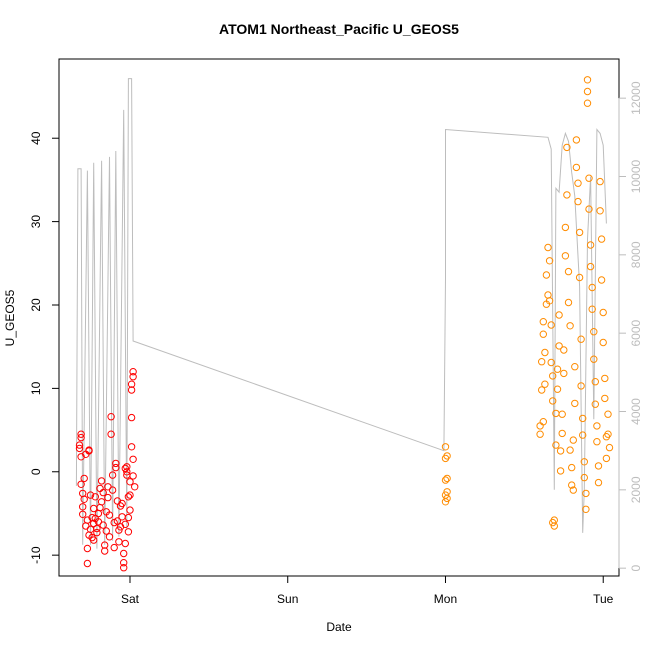 The image size is (650, 650). What do you see at coordinates (36, 388) in the screenshot?
I see `y-tick-label: 10` at bounding box center [36, 388].